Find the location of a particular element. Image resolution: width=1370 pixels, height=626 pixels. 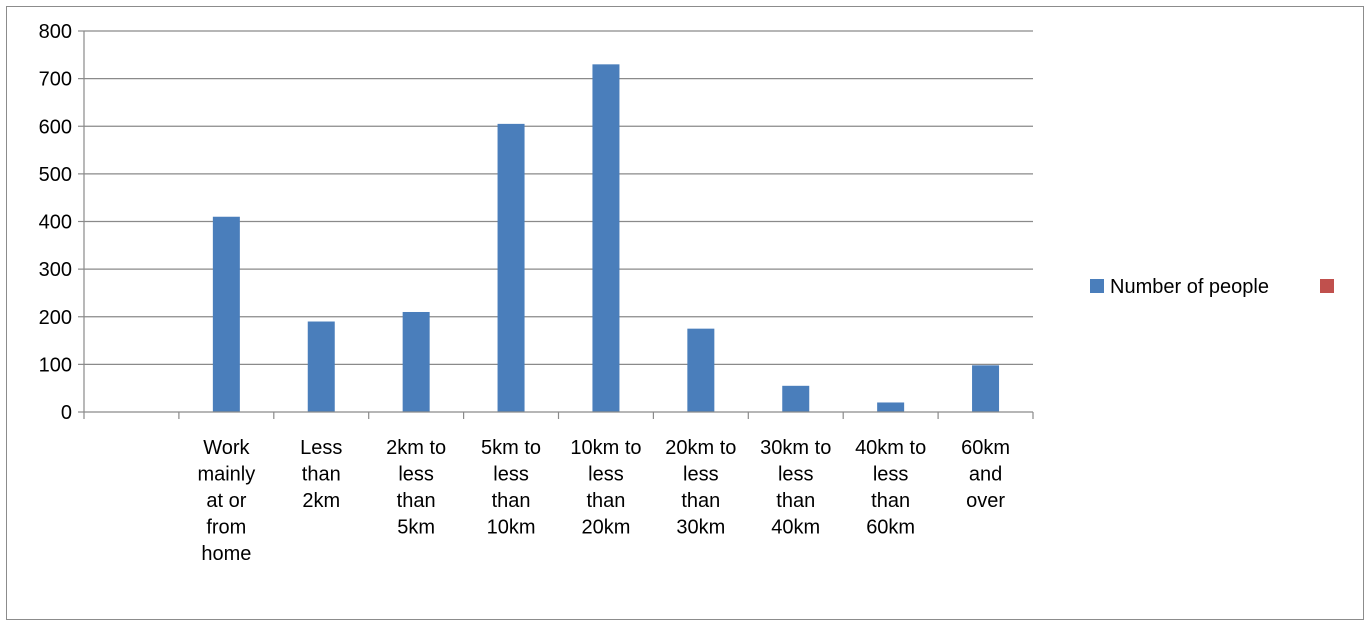

y-tick-label: 600 is located at coordinates (55, 127).